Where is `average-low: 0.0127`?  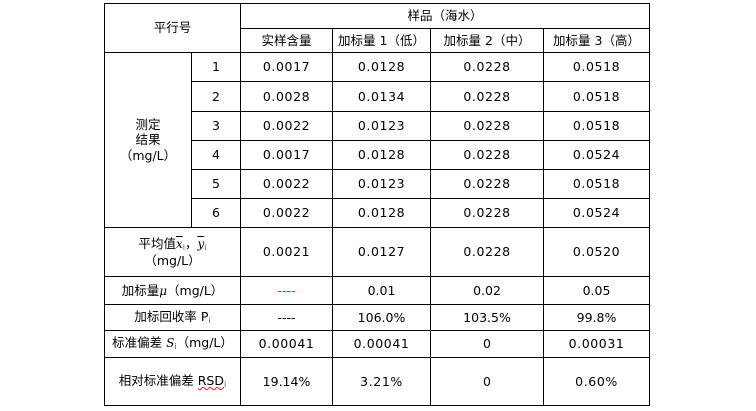 average-low: 0.0127 is located at coordinates (382, 252).